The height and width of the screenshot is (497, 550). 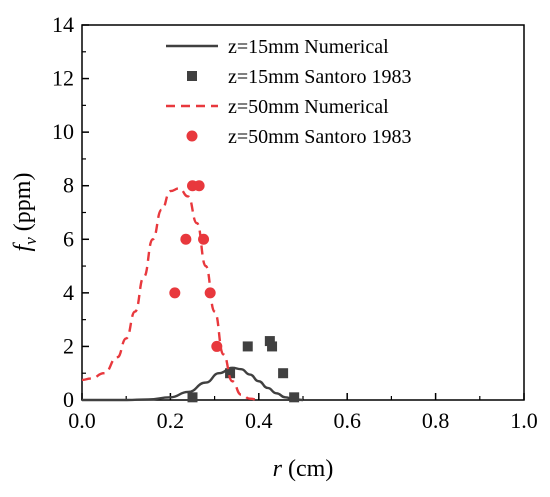 What do you see at coordinates (63, 24) in the screenshot?
I see `y-tick-label: 14` at bounding box center [63, 24].